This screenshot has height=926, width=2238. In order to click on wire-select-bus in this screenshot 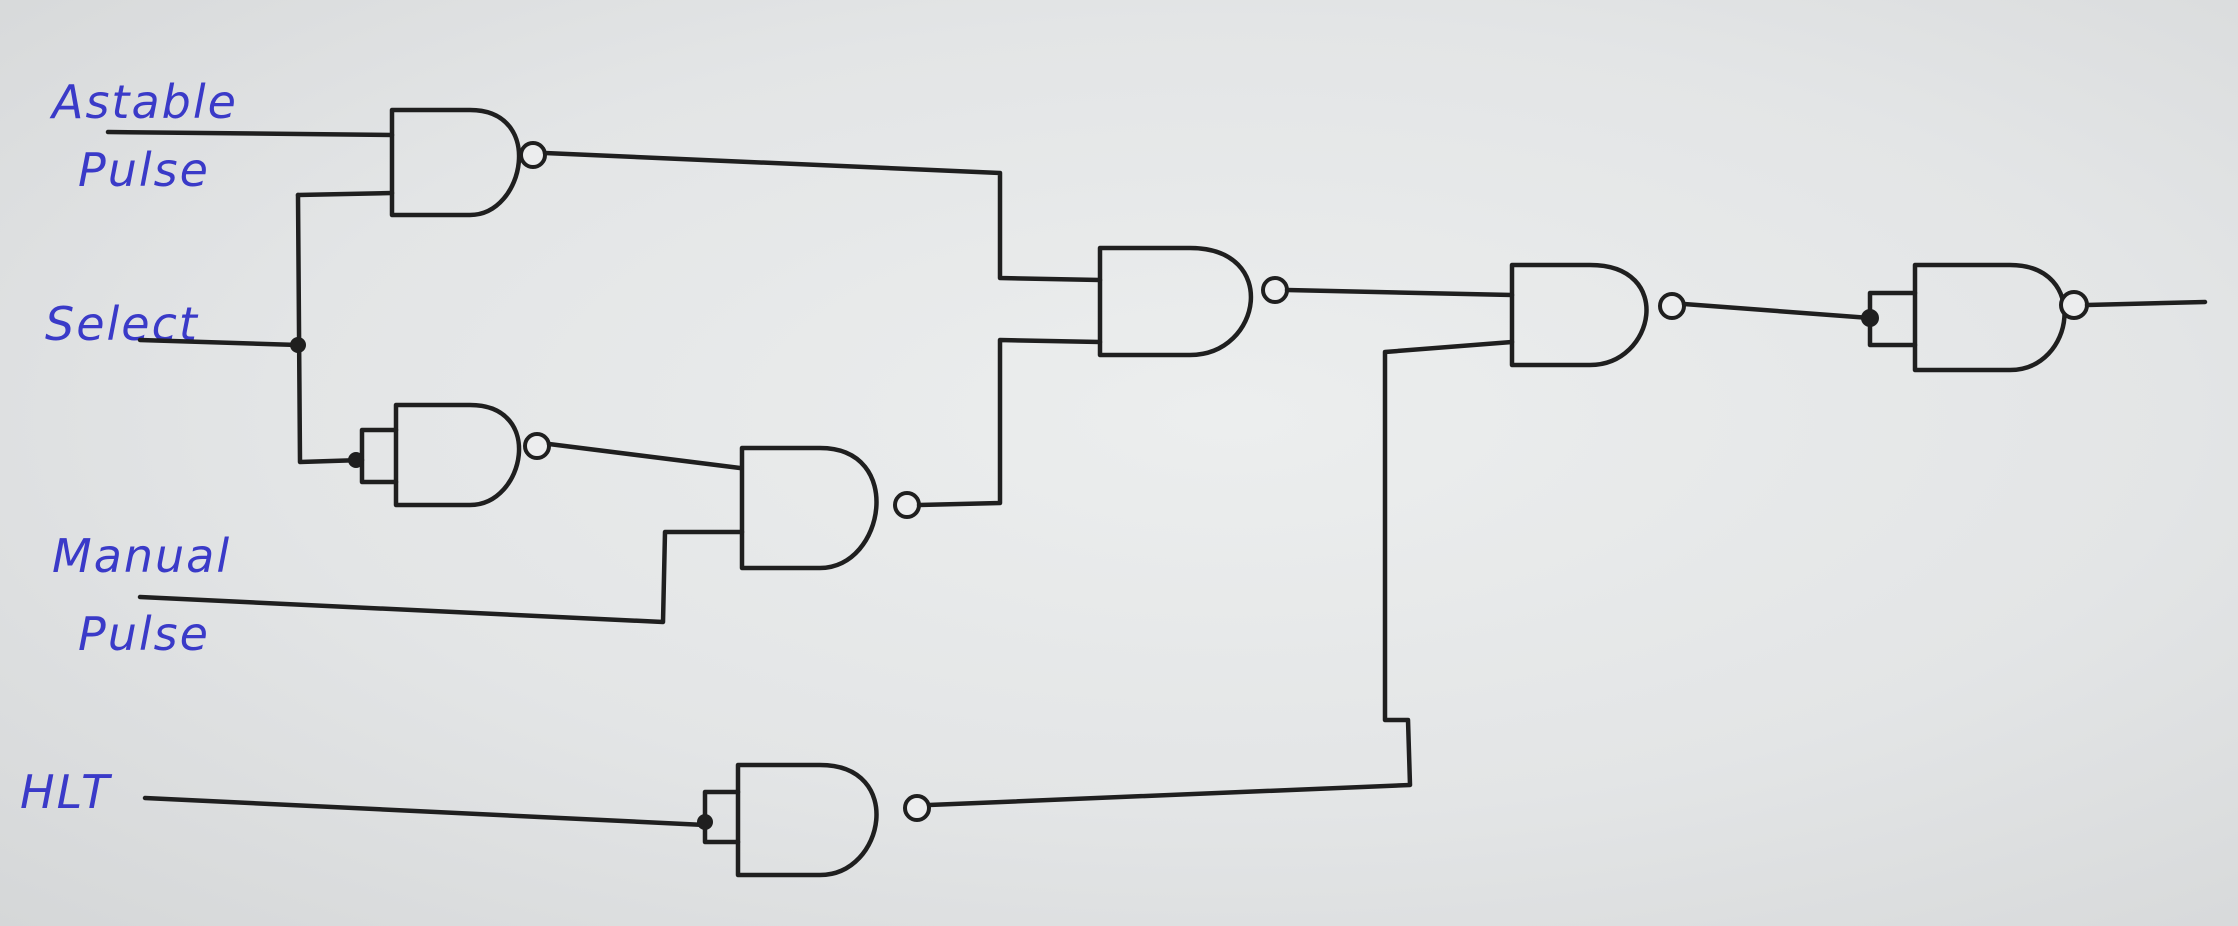, I will do `click(330, 328)`.